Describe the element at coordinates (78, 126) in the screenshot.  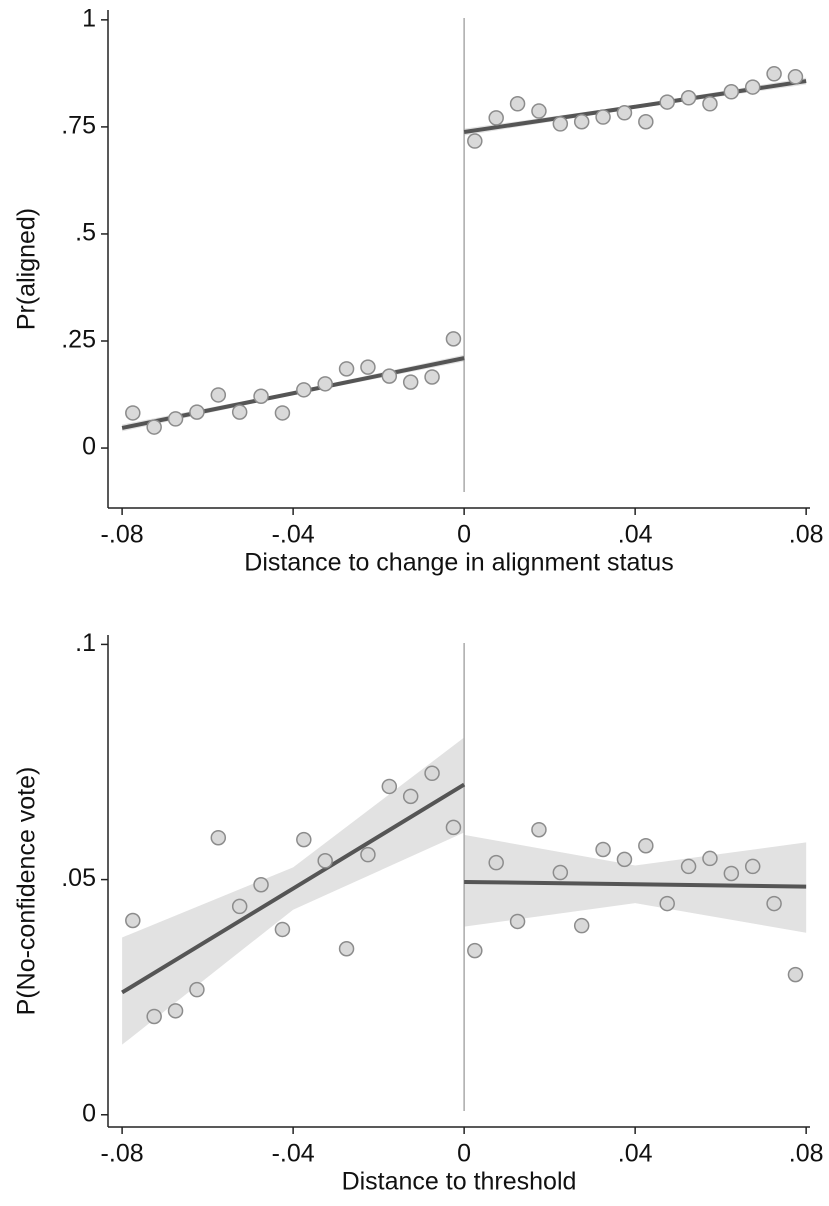
I see `y-tick-label: .75` at that location.